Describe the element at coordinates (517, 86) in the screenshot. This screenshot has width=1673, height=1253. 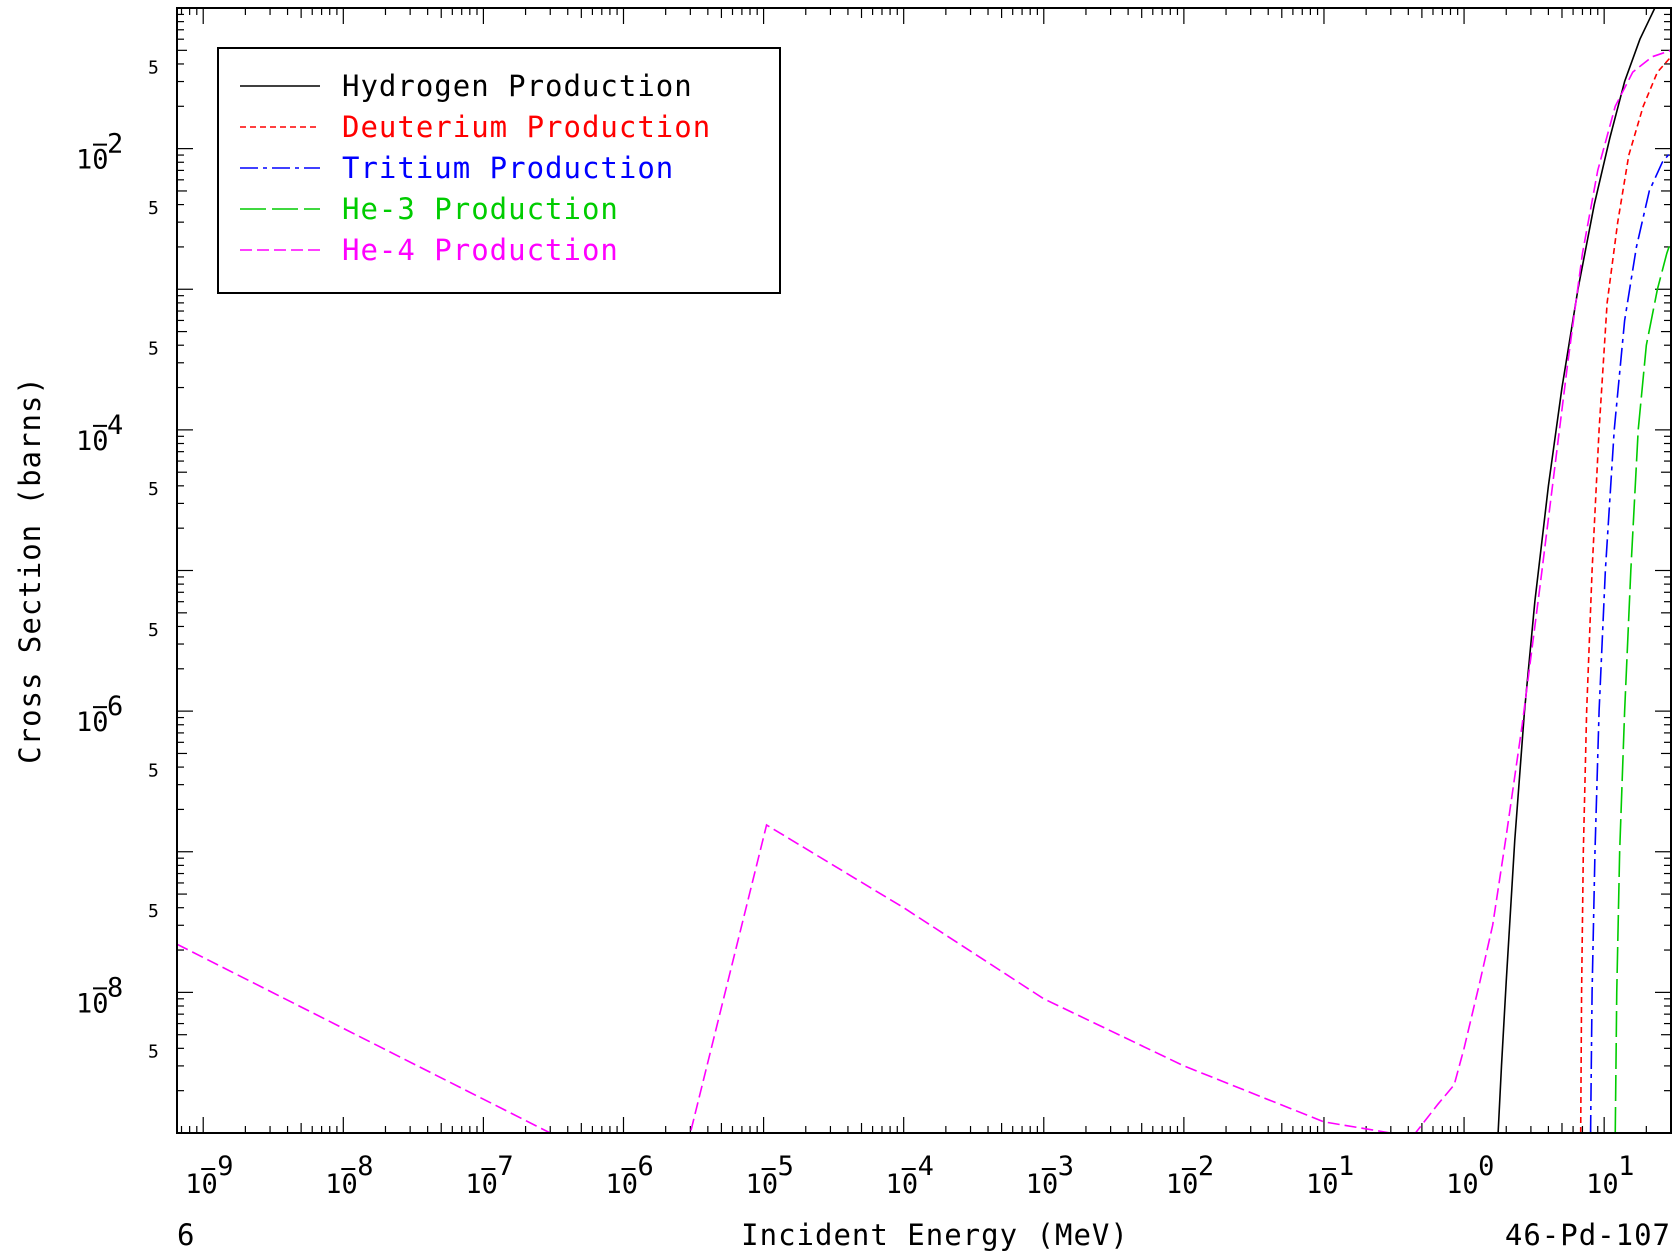
I see `legend-label-0: Hydrogen Production` at that location.